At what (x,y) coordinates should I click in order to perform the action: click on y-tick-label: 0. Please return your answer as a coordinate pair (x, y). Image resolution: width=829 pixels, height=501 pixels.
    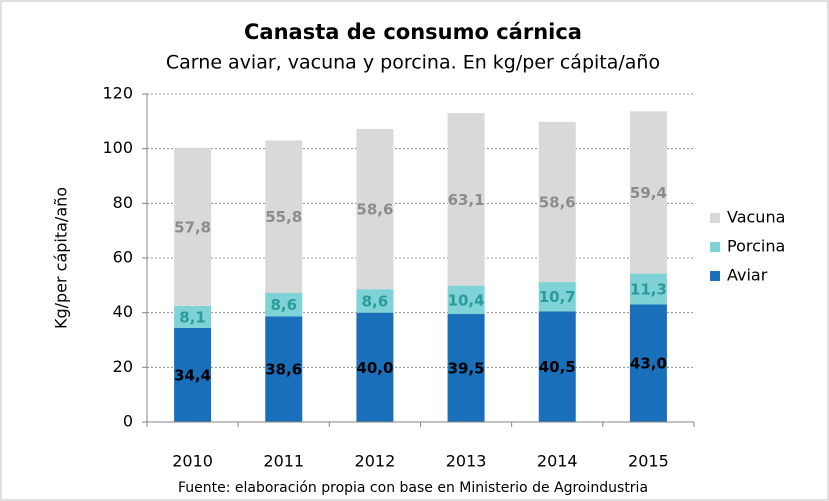
    Looking at the image, I should click on (128, 421).